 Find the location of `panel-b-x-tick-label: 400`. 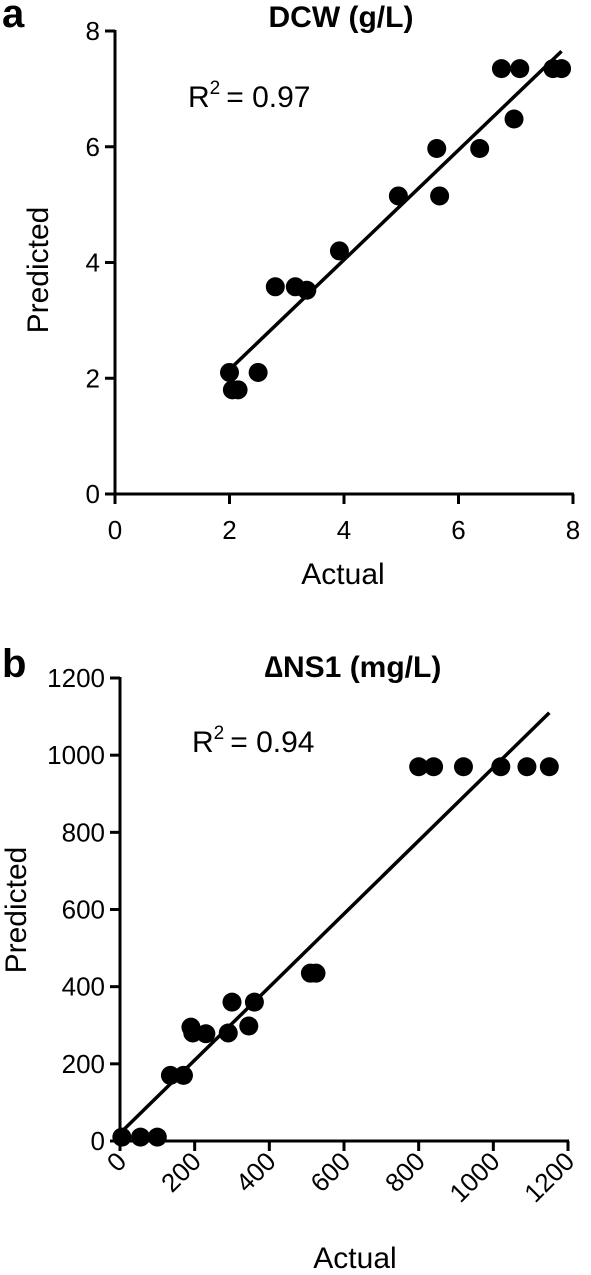

panel-b-x-tick-label: 400 is located at coordinates (256, 1172).